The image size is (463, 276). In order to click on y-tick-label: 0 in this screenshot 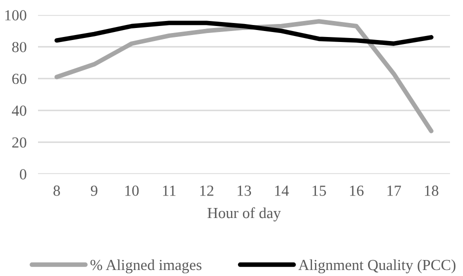, I will do `click(23, 174)`.